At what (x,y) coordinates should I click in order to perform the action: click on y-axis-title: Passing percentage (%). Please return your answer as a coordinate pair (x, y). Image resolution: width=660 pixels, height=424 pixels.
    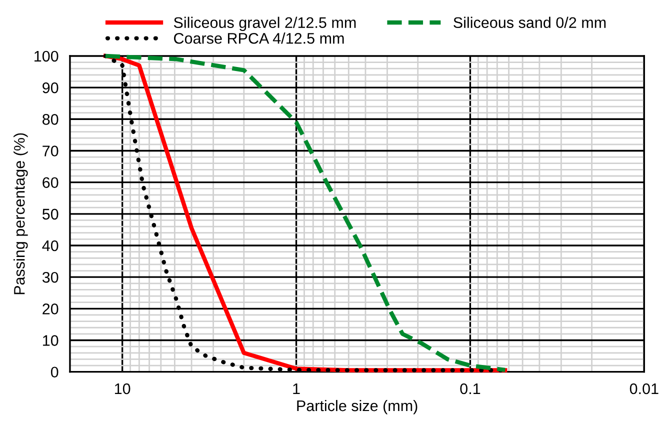
    Looking at the image, I should click on (21, 213).